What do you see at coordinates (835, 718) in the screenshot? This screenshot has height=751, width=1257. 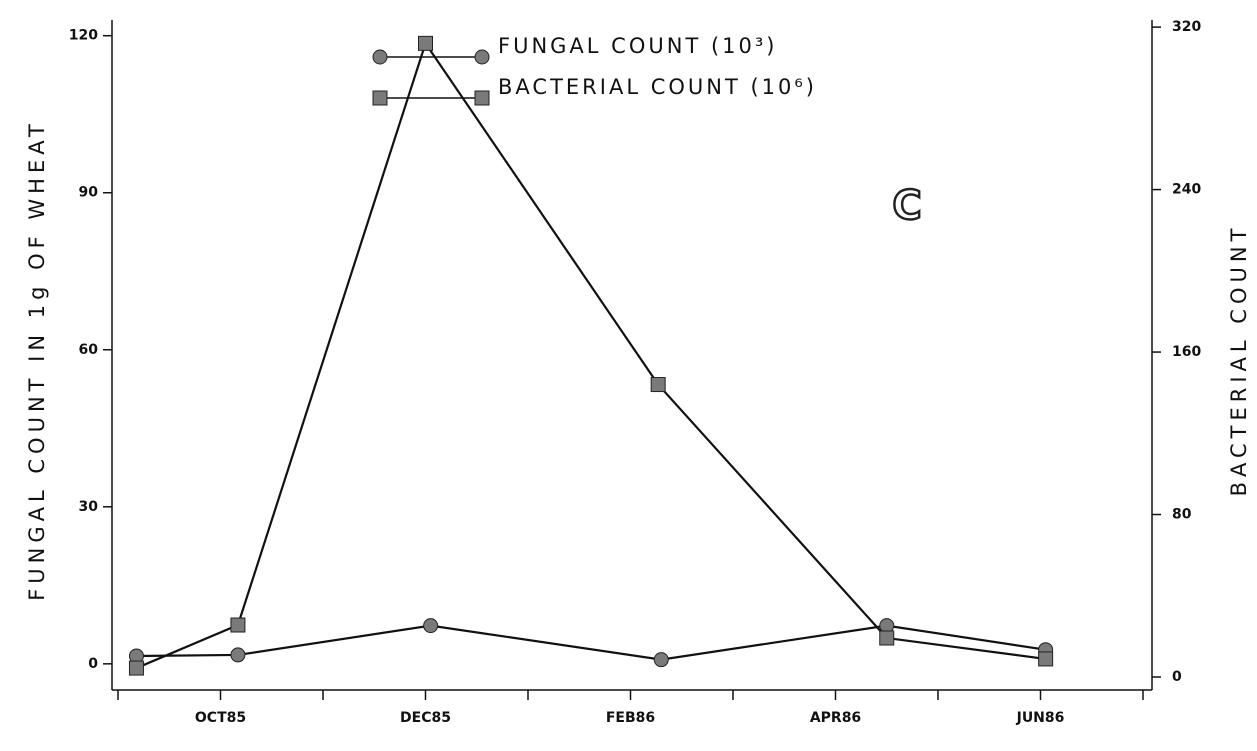 I see `x-tick-label: APR86` at bounding box center [835, 718].